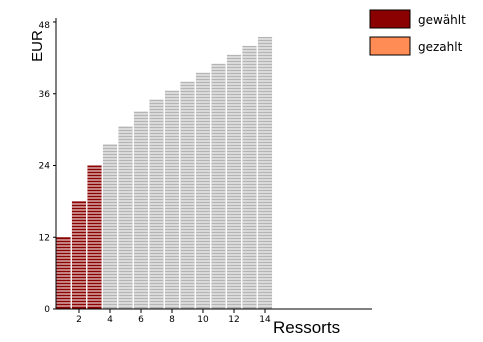  I want to click on legend: gewählt gezahlt, so click(417, 32).